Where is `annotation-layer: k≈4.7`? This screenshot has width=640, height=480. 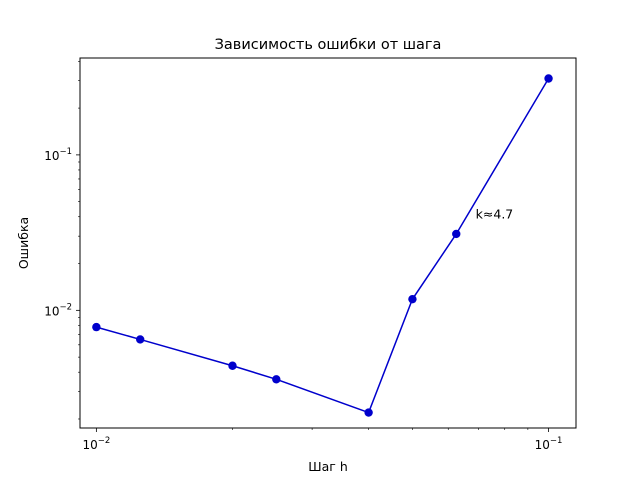 annotation-layer: k≈4.7 is located at coordinates (495, 213).